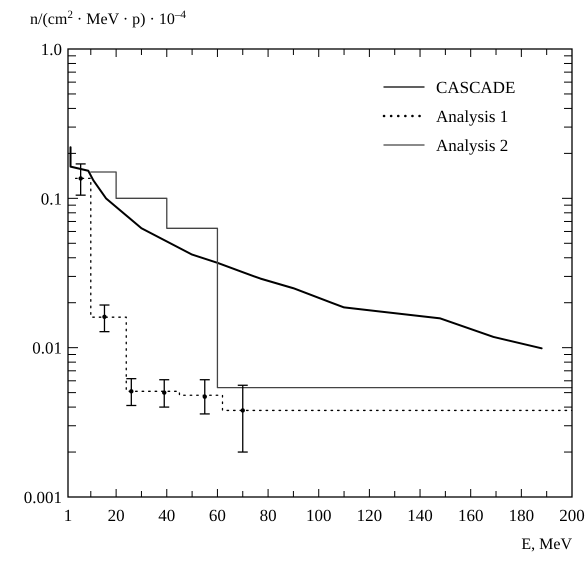 The width and height of the screenshot is (585, 561). Describe the element at coordinates (369, 515) in the screenshot. I see `x-tick-label: 120` at that location.